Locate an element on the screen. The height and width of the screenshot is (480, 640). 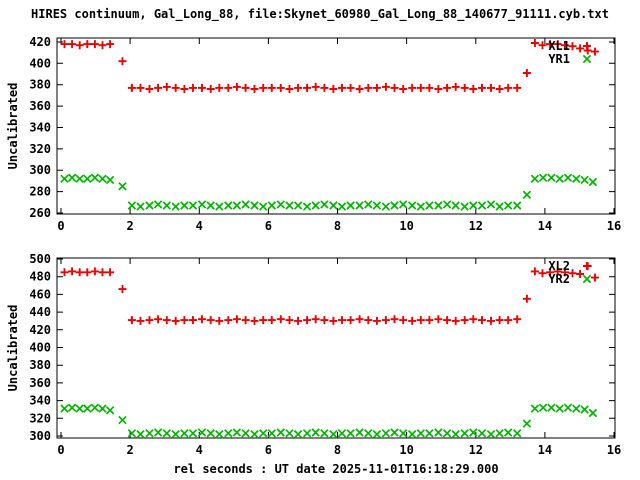
legend-label-YR2: YR2 is located at coordinates (559, 279).